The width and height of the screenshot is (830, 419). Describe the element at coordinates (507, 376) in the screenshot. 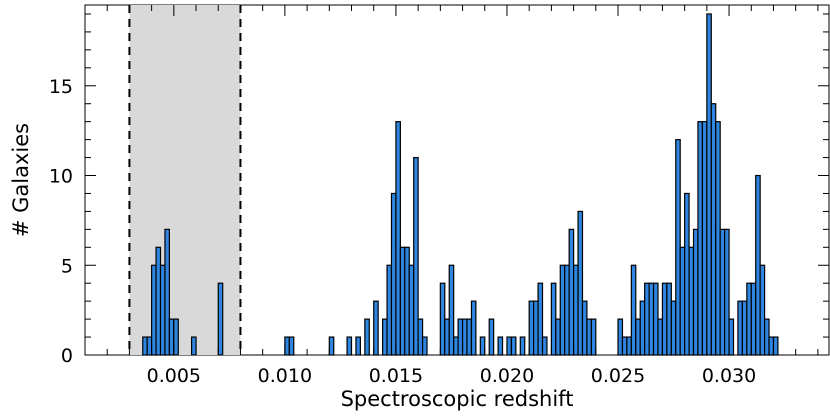

I see `x-tick-label: 0.020` at that location.